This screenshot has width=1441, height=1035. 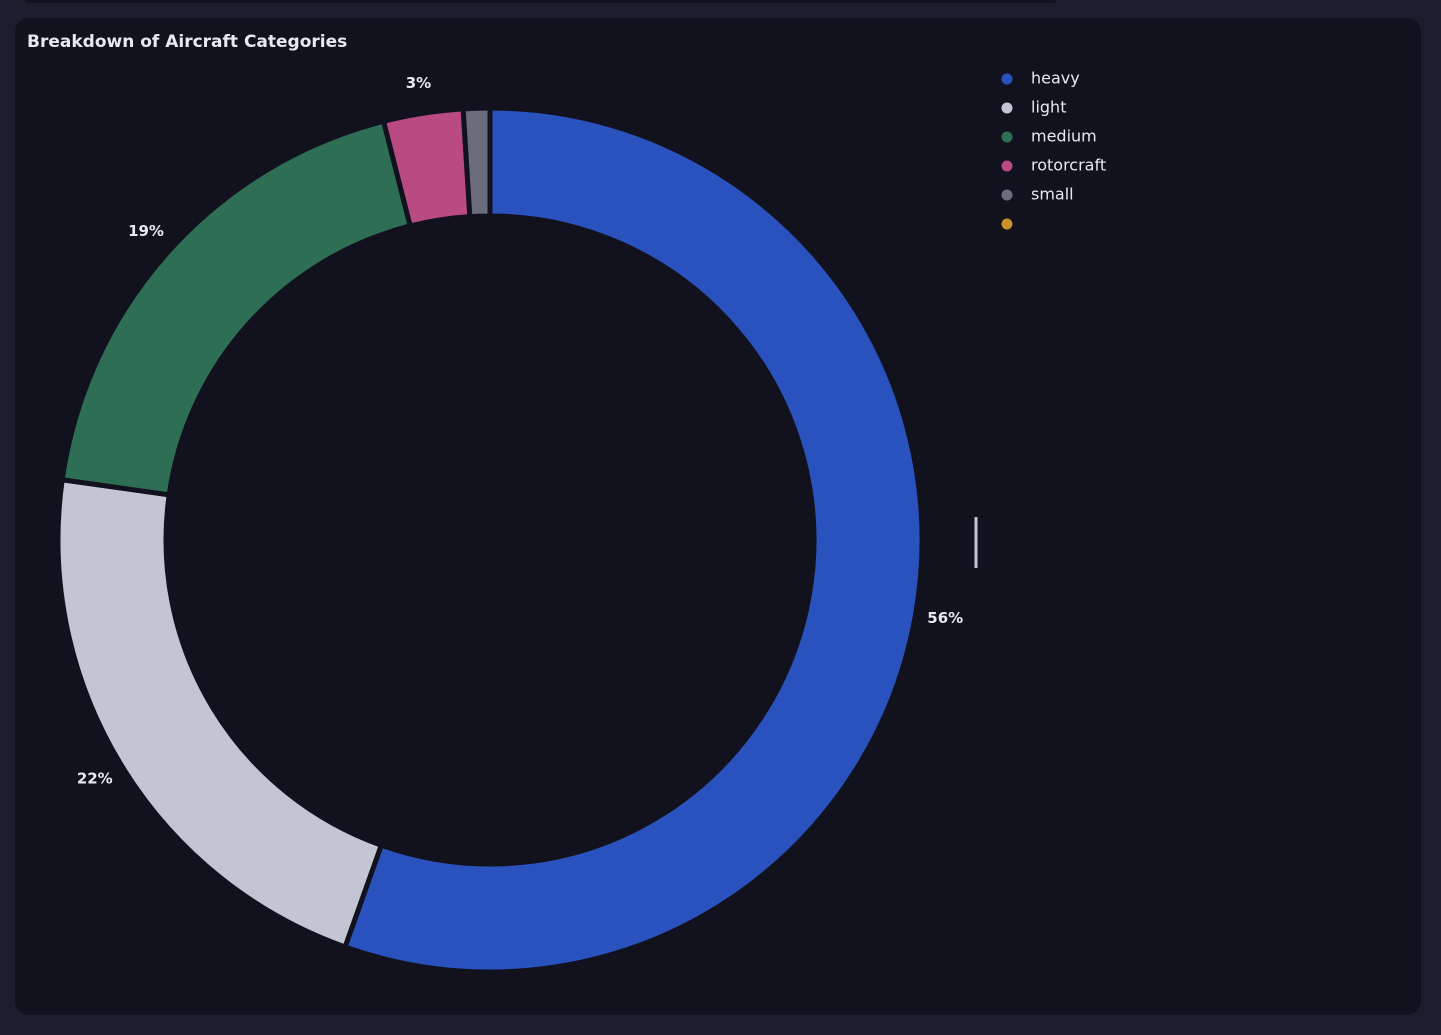 I want to click on value-label: 22%, so click(x=95, y=779).